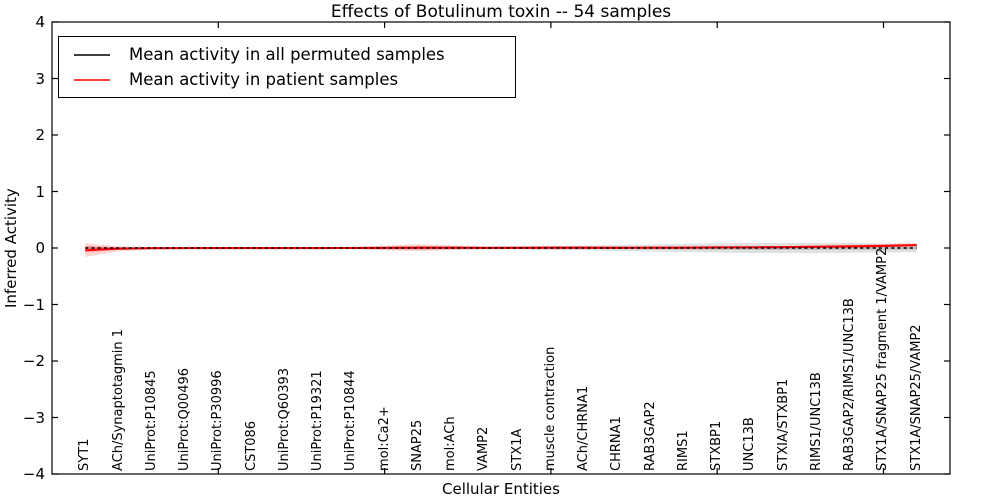 This screenshot has height=500, width=1000. Describe the element at coordinates (501, 12) in the screenshot. I see `chart-title: Effects of Botulinum toxin -- 54 samples` at that location.